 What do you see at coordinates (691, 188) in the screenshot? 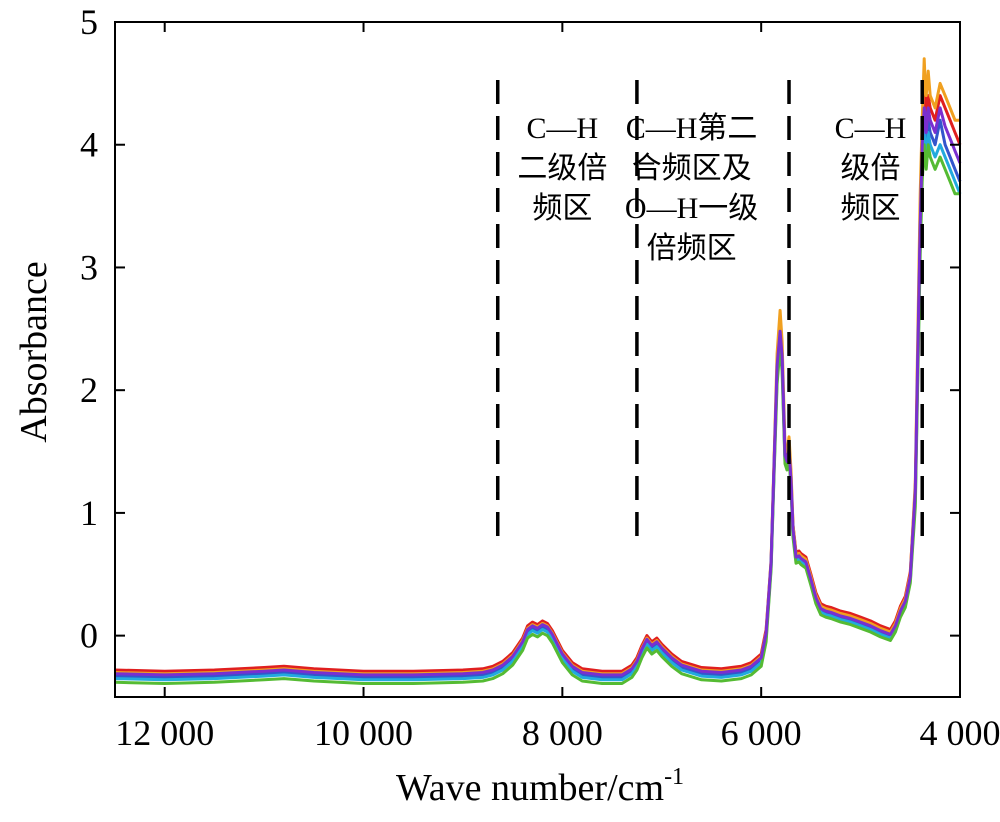
I see `region-label-2: C—H第二合频区及 O—H一级倍频区` at bounding box center [691, 188].